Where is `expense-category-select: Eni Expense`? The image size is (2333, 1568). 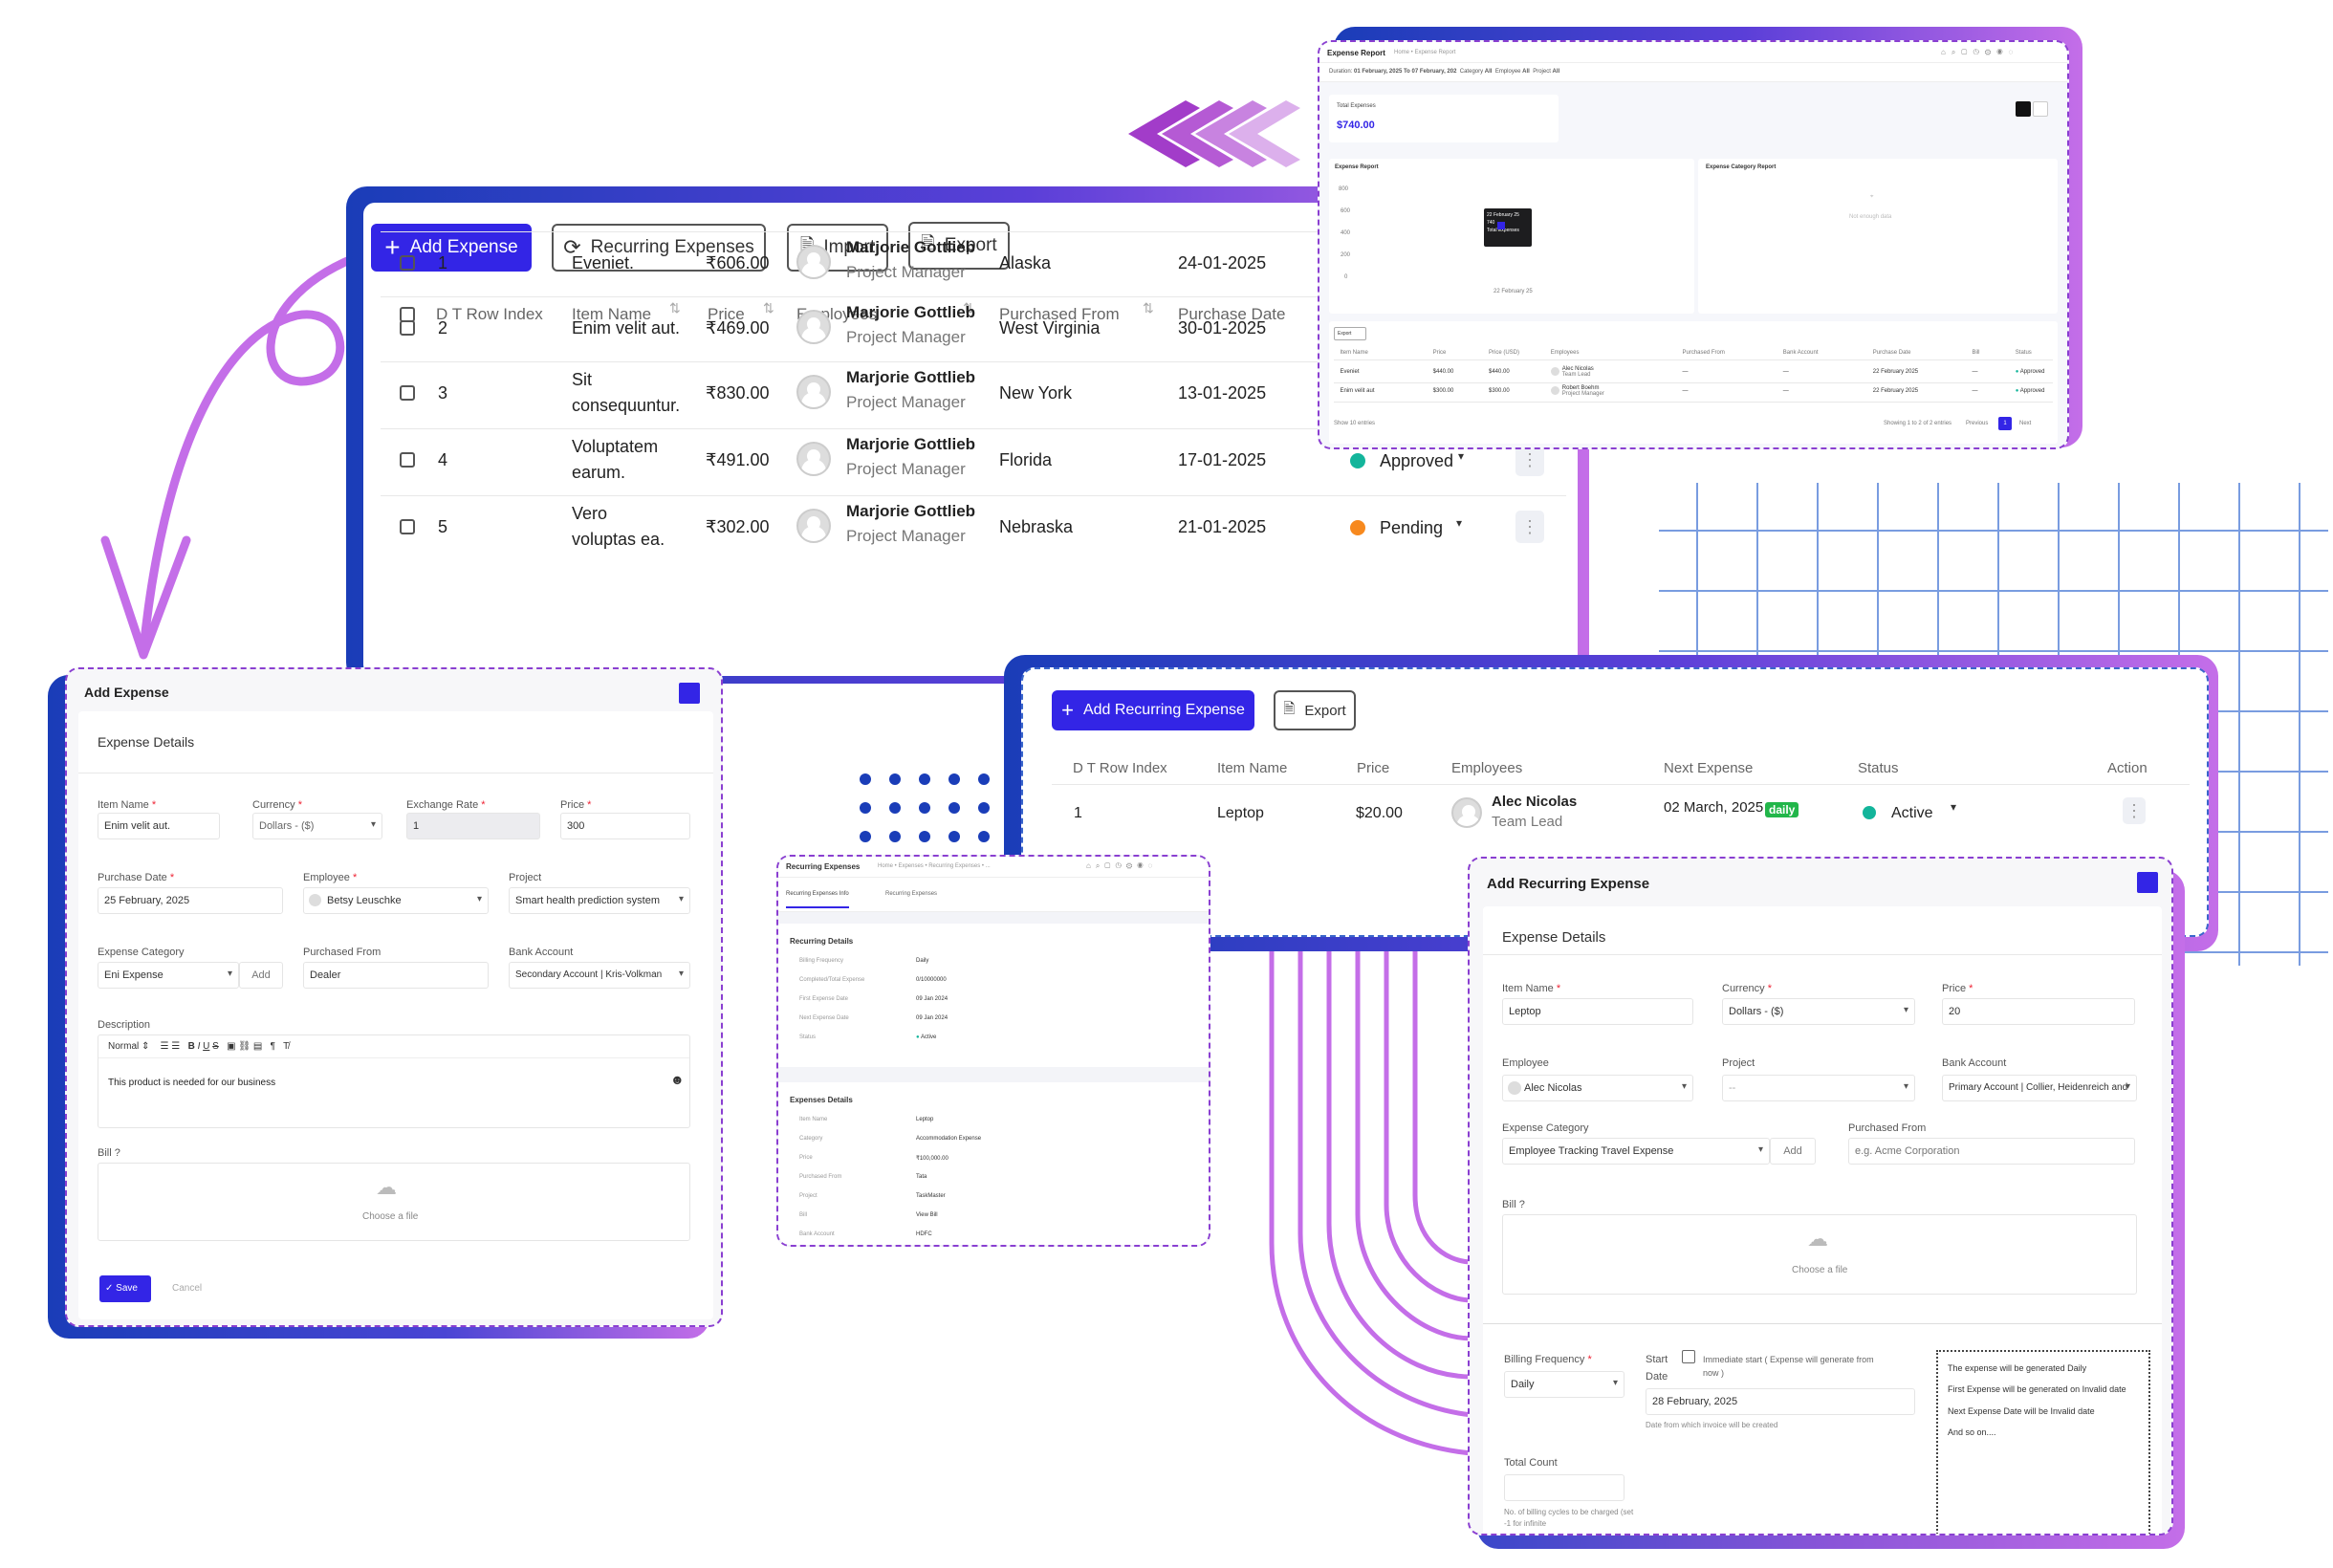
expense-category-select: Eni Expense is located at coordinates (168, 975).